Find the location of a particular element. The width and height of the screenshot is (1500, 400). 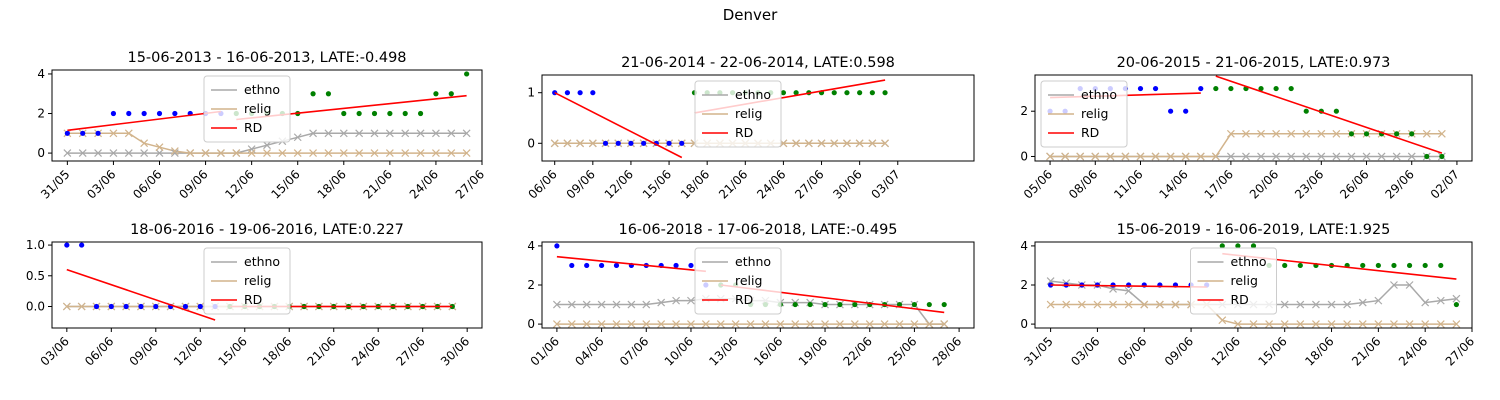

figure-suptitle: Denver is located at coordinates (750, 15).